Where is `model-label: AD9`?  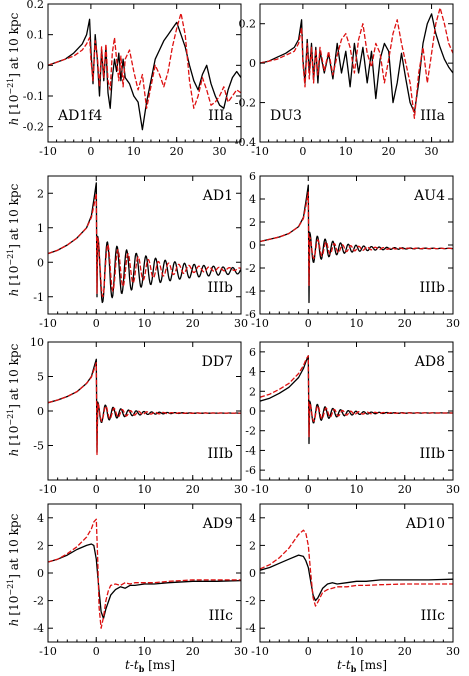 model-label: AD9 is located at coordinates (217, 524).